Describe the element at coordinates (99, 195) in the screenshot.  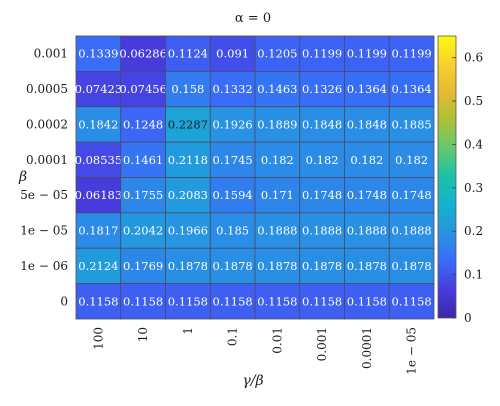
I see `cell-value-label: 0.06183` at that location.